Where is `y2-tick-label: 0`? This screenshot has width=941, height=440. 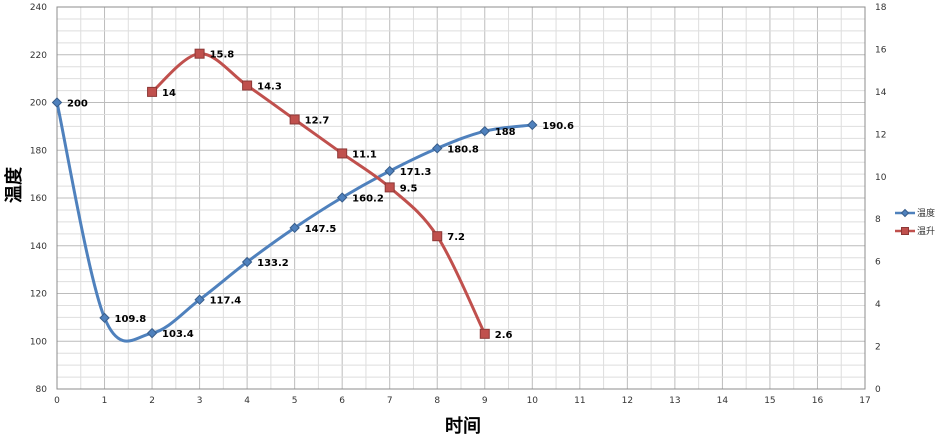
y2-tick-label: 0 is located at coordinates (878, 390).